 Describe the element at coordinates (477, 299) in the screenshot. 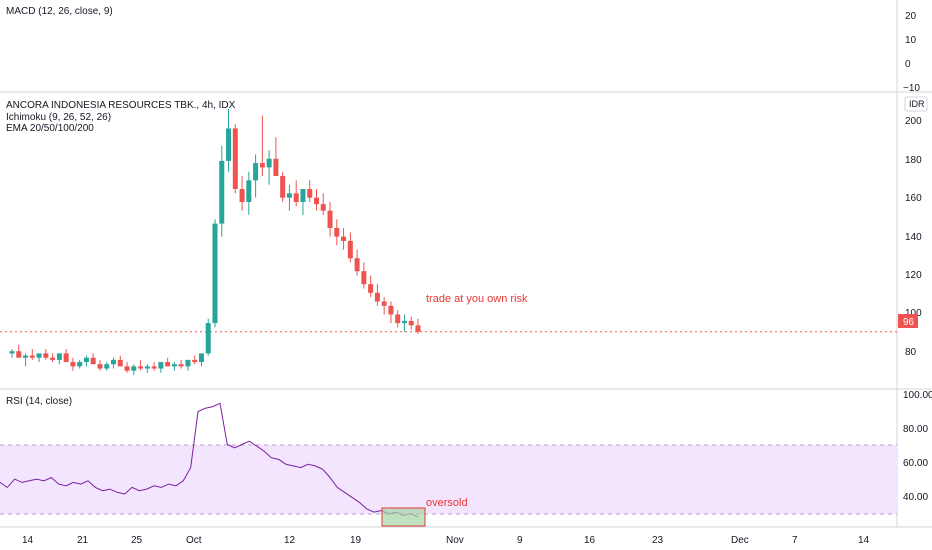

I see `trade-note: trade at you own risk` at that location.